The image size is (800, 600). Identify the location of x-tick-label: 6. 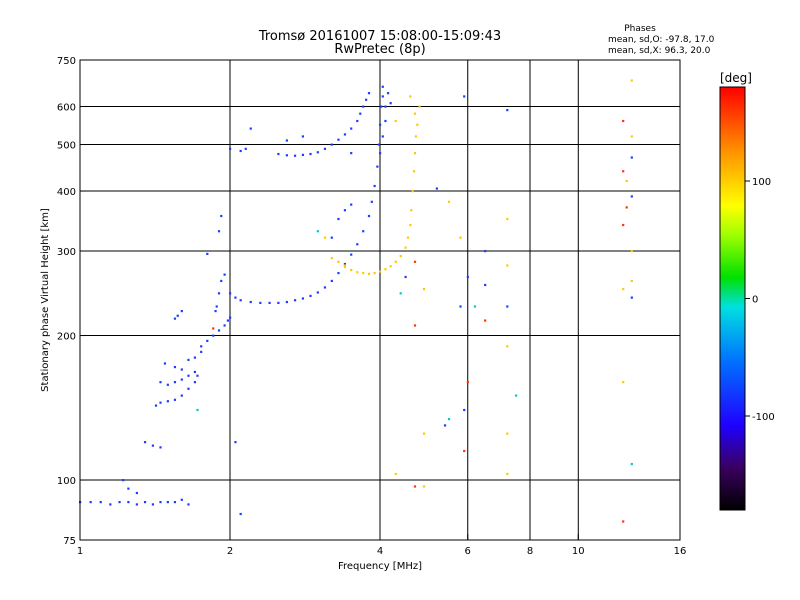
(468, 551).